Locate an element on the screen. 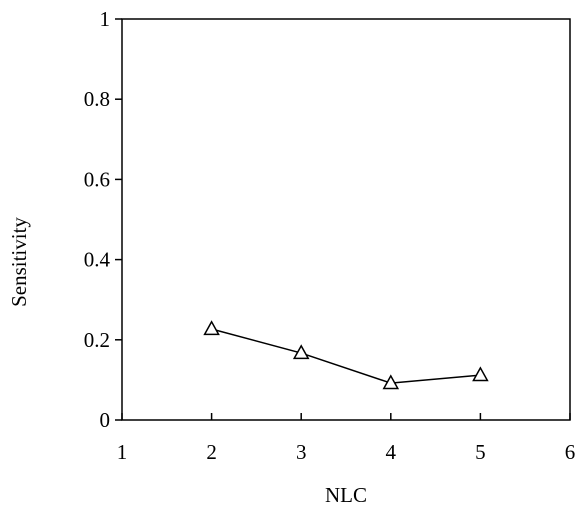 The width and height of the screenshot is (579, 513). x-axis-title: NLC is located at coordinates (346, 495).